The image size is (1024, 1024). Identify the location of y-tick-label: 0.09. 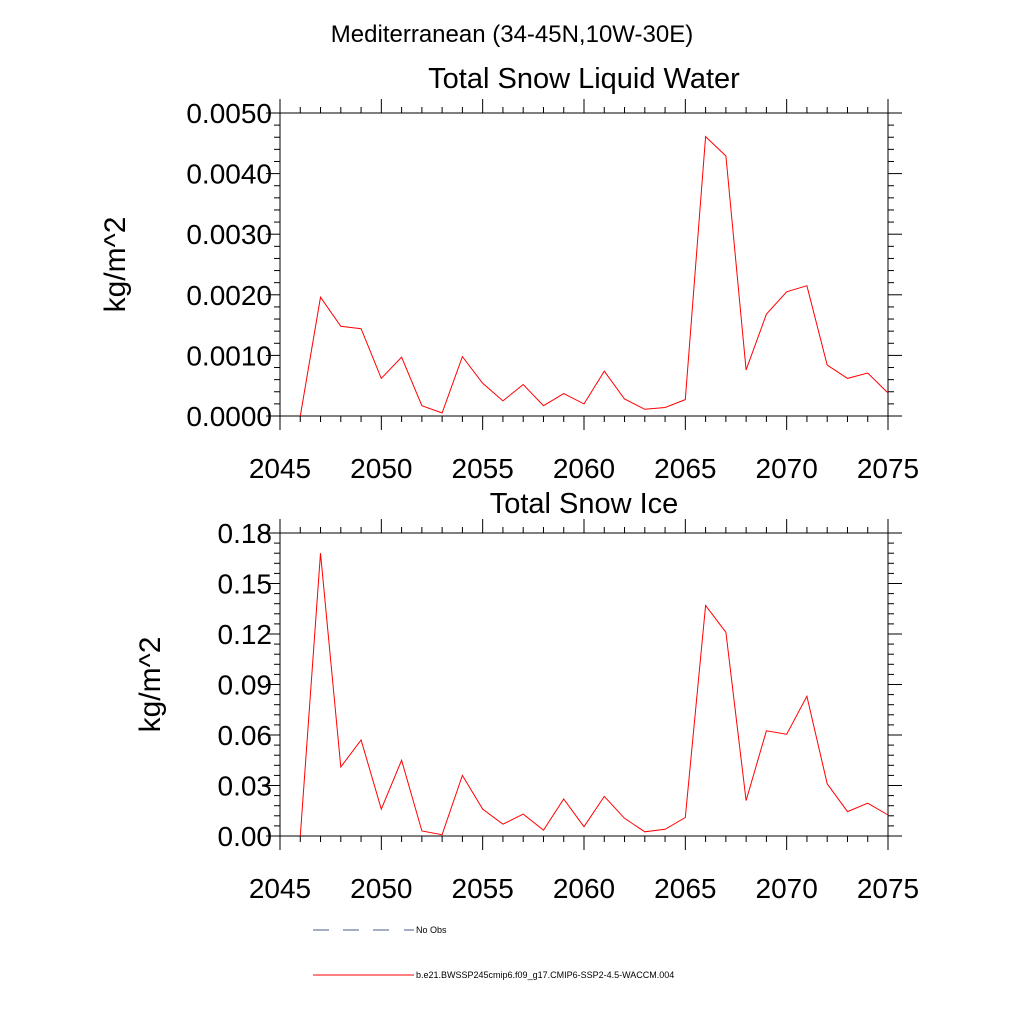
(245, 685).